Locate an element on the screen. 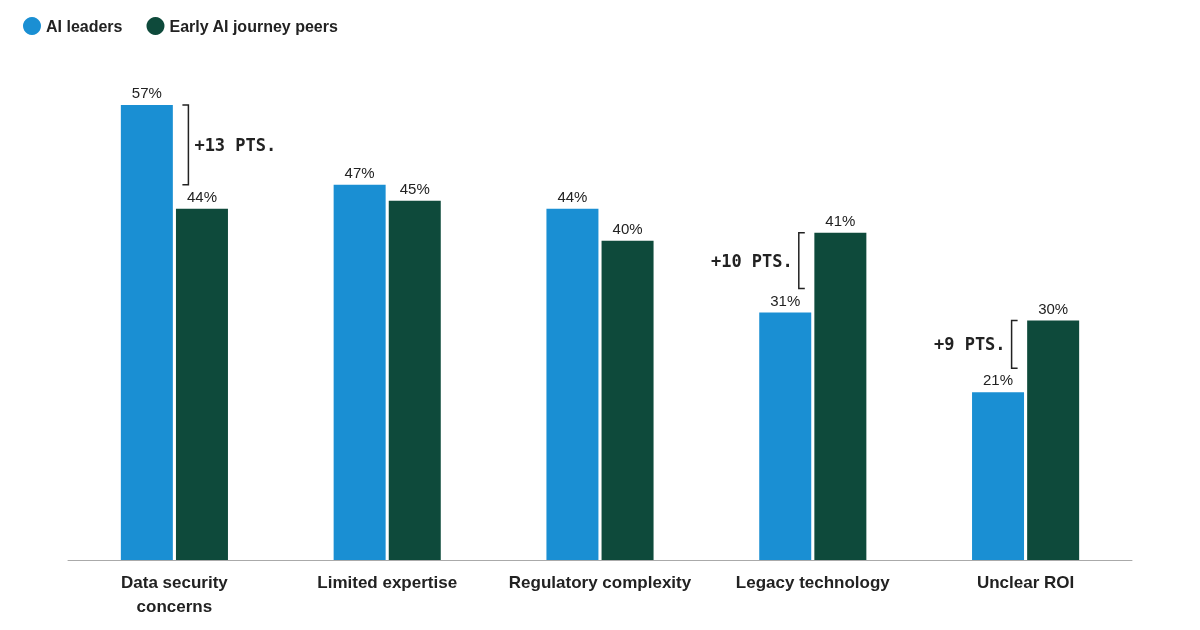  legend-label: Early AI journey peers is located at coordinates (253, 26).